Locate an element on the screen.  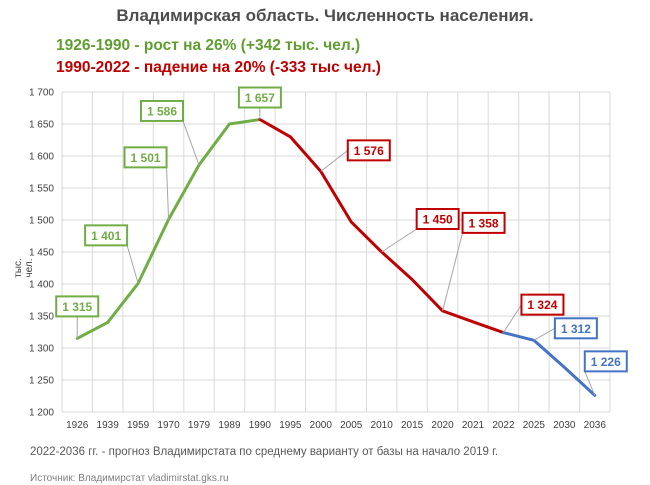
y-tick-label: 1 400 is located at coordinates (41, 285).